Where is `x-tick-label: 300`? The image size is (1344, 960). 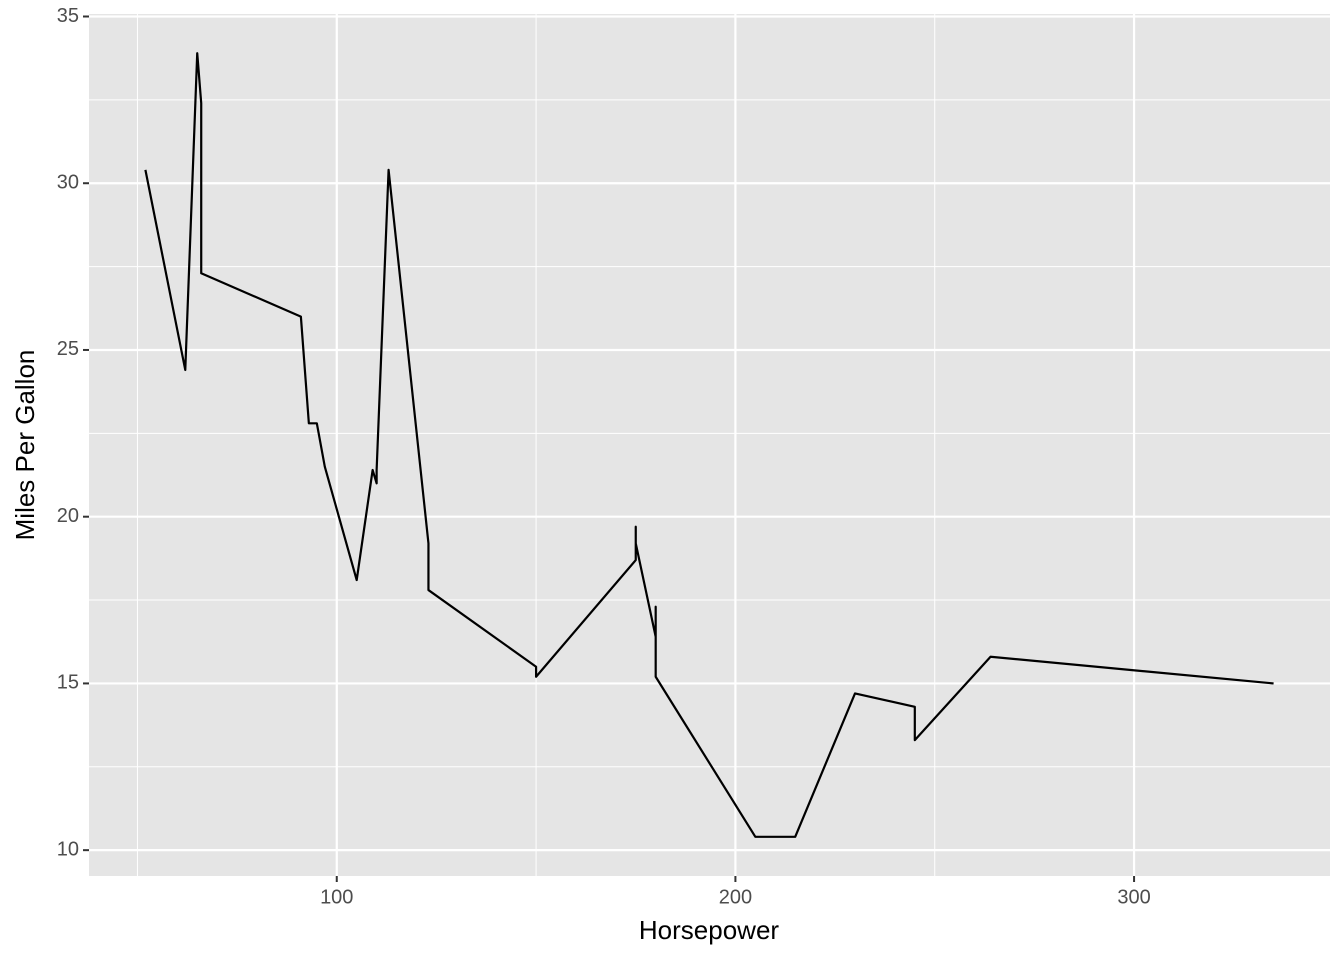 x-tick-label: 300 is located at coordinates (1133, 897).